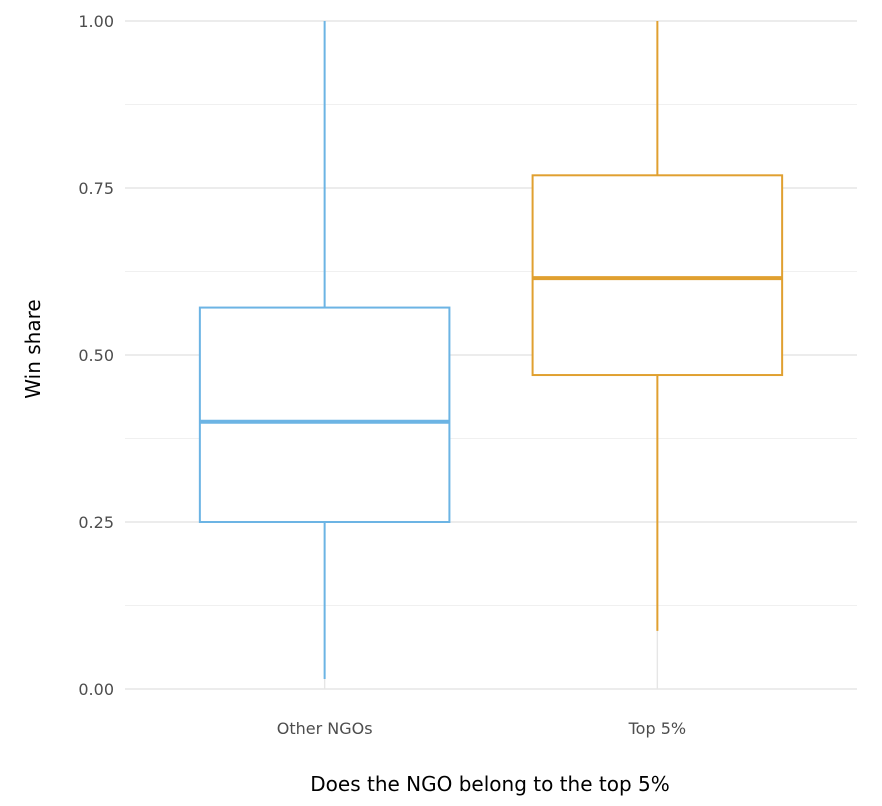 The height and width of the screenshot is (806, 882). I want to click on y-axis-title: Win share, so click(33, 348).